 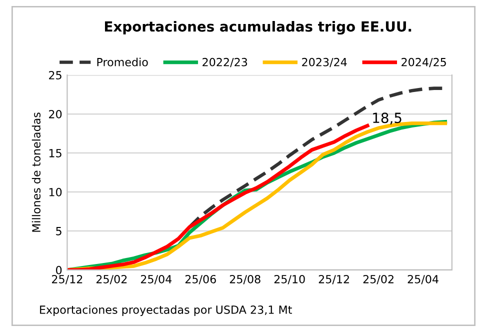 What do you see at coordinates (59, 270) in the screenshot?
I see `y-tick-label: 0` at bounding box center [59, 270].